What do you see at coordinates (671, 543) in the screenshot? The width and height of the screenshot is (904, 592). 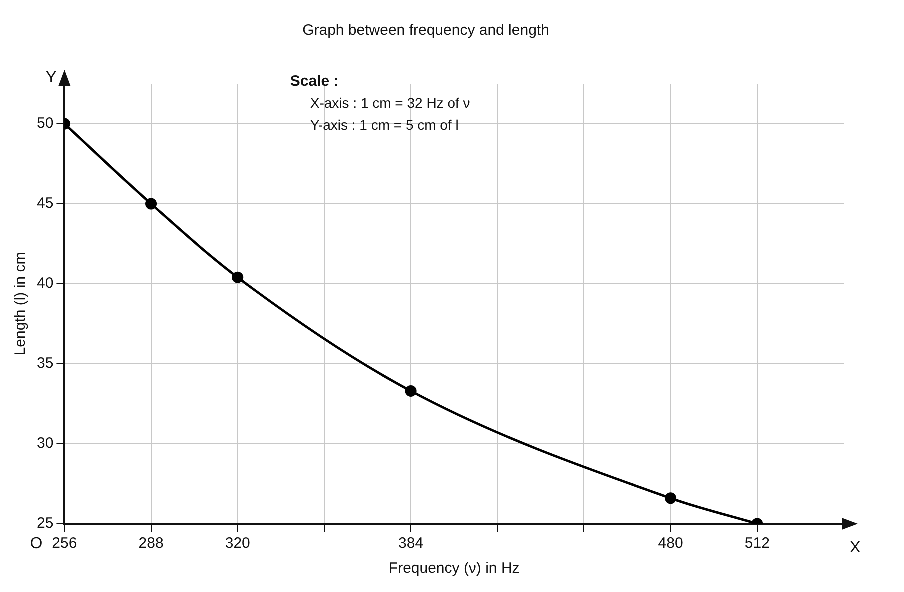 I see `x-tick-label: 480` at bounding box center [671, 543].